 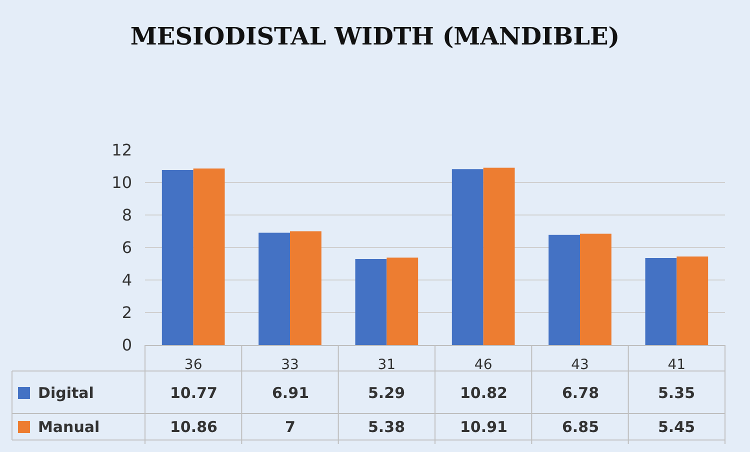 What do you see at coordinates (484, 393) in the screenshot?
I see `data-label: 10.82` at bounding box center [484, 393].